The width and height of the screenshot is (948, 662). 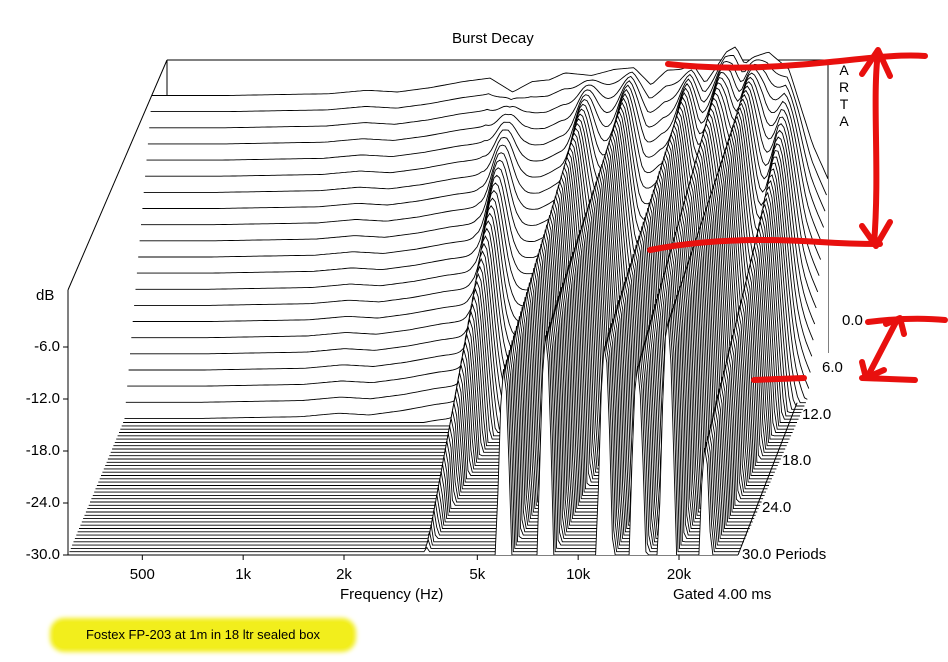 What do you see at coordinates (42, 398) in the screenshot?
I see `y-tick-label: -12.0` at bounding box center [42, 398].